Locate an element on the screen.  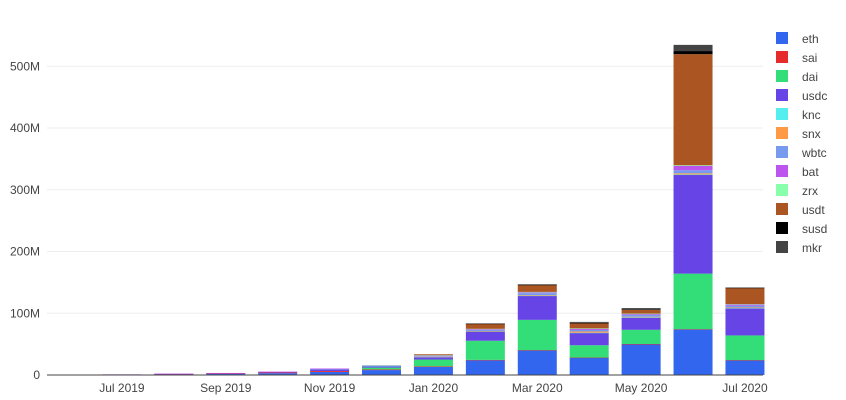
legend-item-susd: susd is located at coordinates (801, 229).